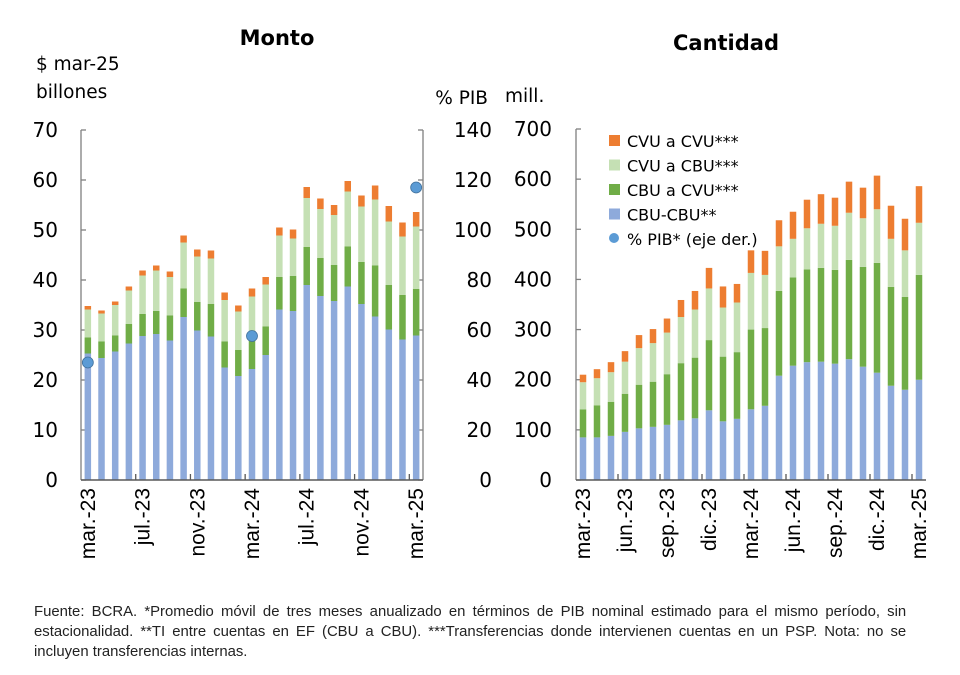  Describe the element at coordinates (533, 380) in the screenshot. I see `y-tick-label: 200` at that location.